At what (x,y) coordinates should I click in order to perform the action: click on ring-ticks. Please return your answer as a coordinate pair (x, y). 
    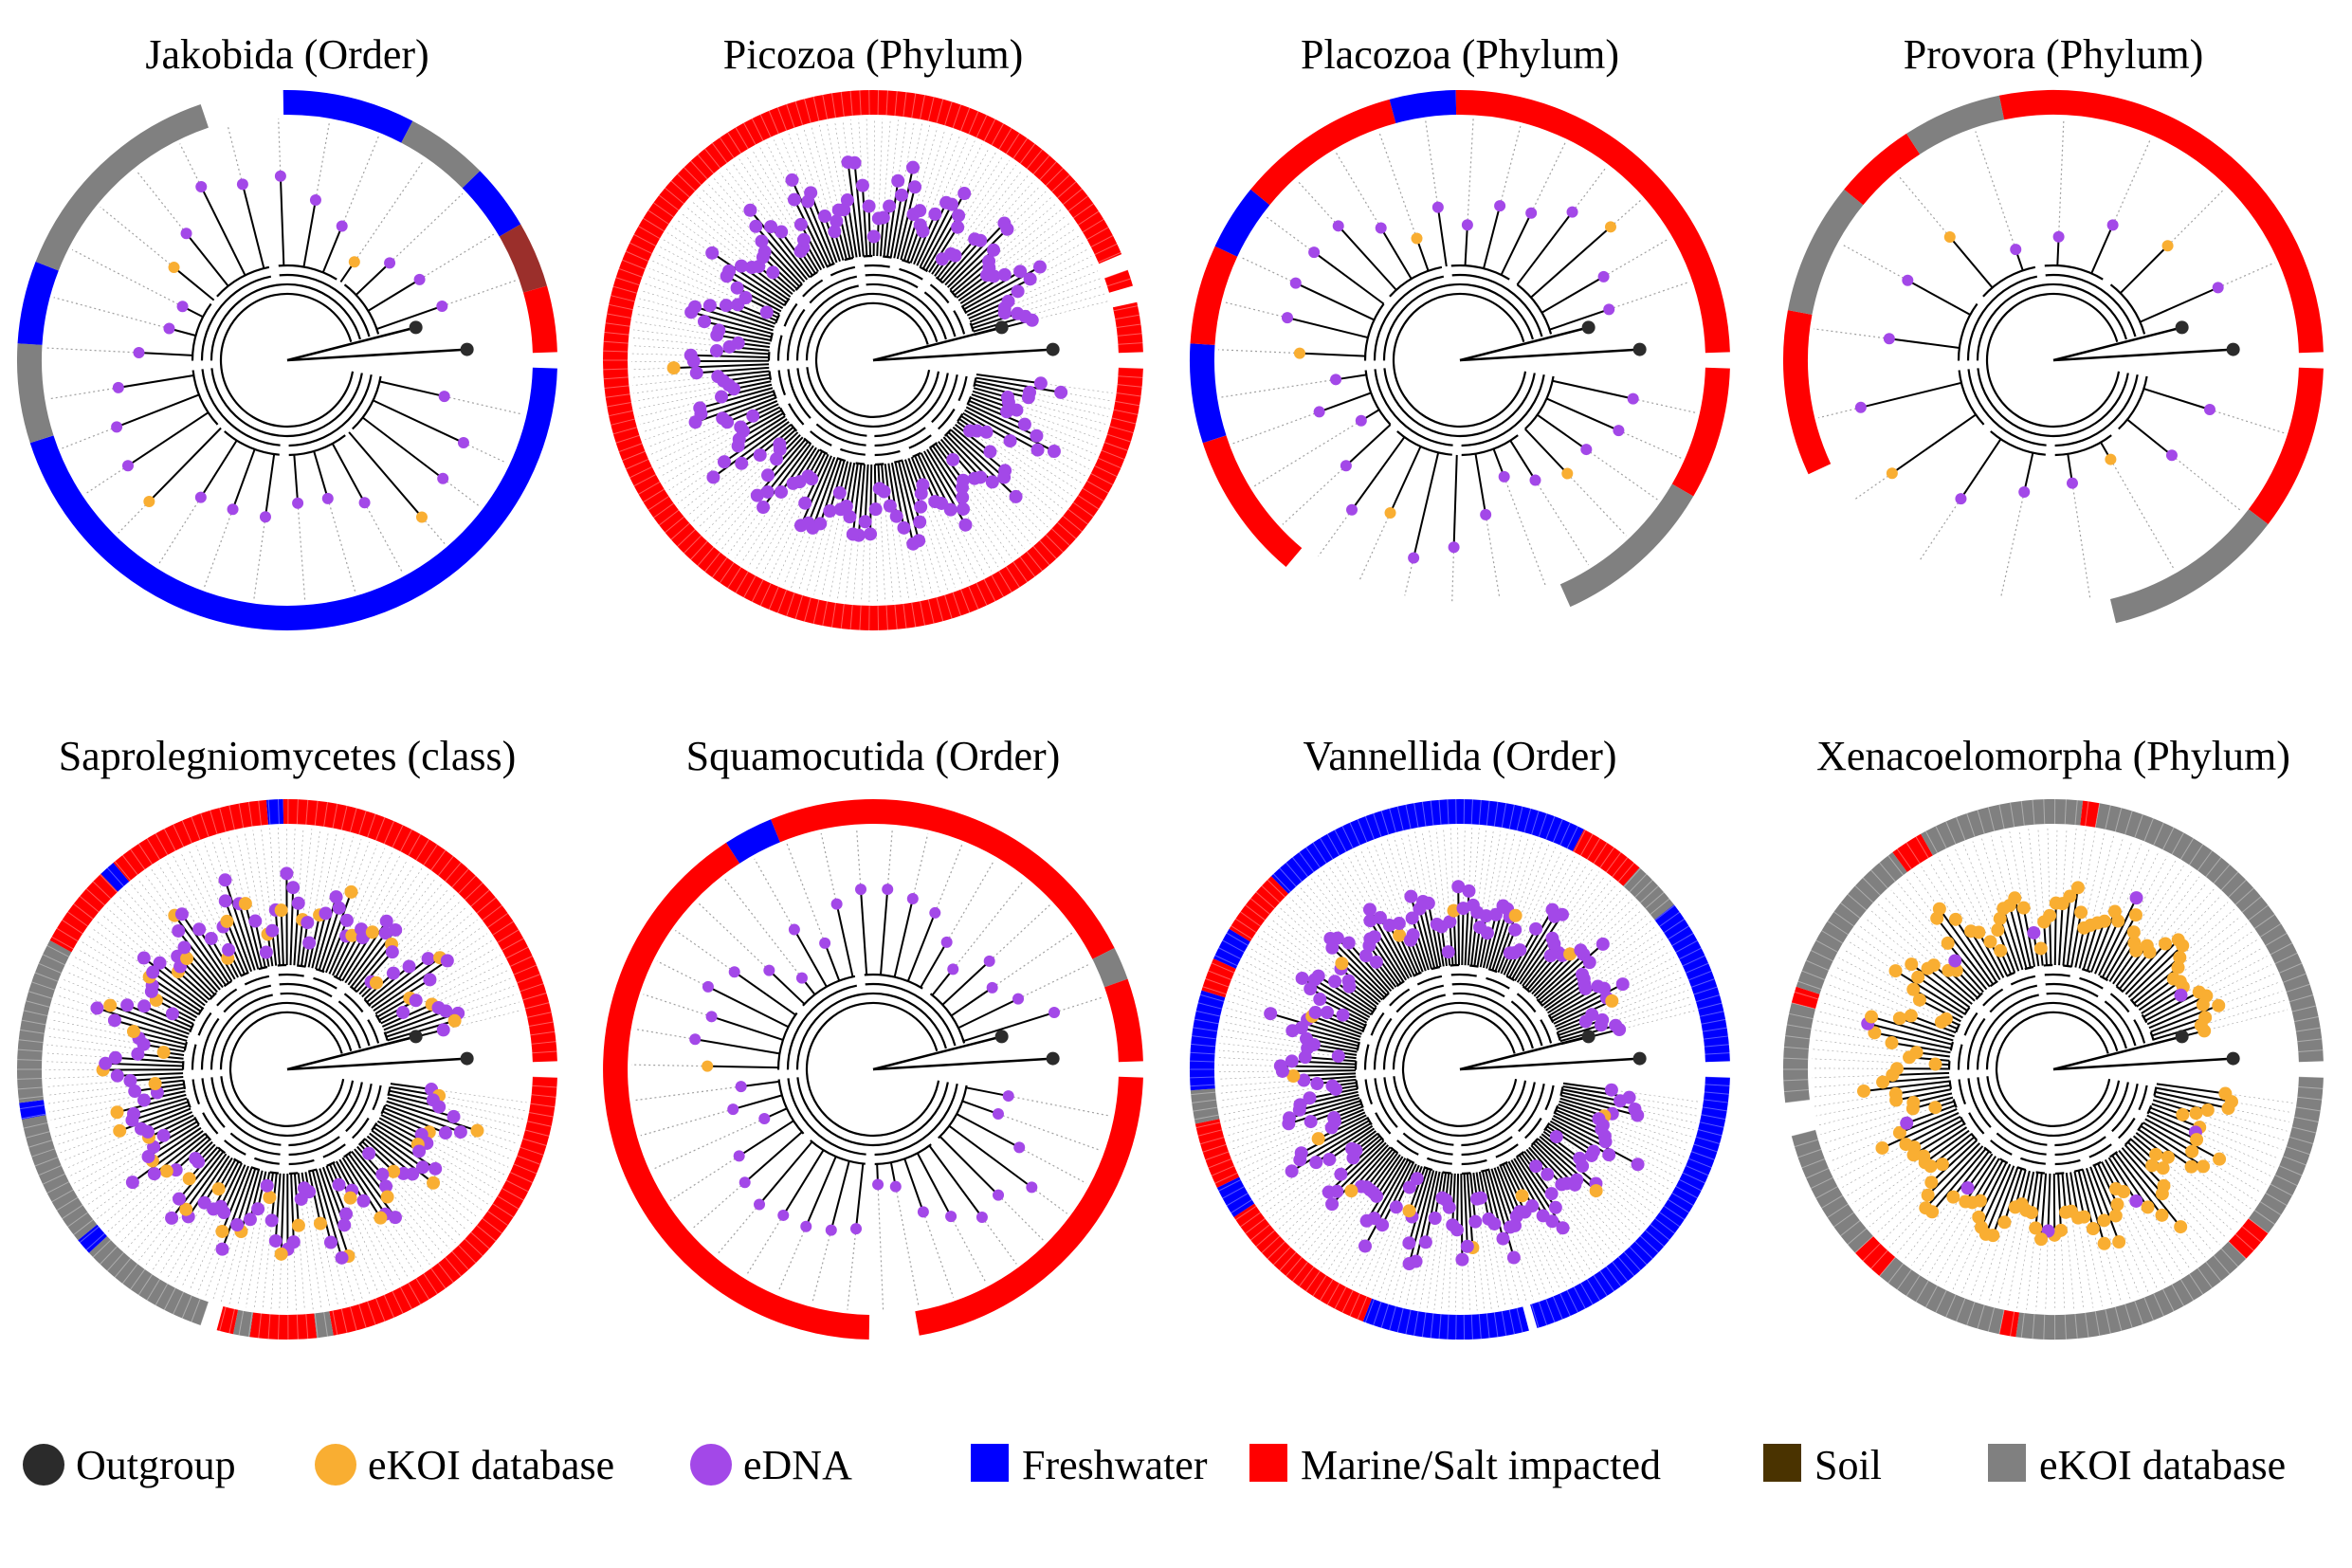
    Looking at the image, I should click on (2053, 1069).